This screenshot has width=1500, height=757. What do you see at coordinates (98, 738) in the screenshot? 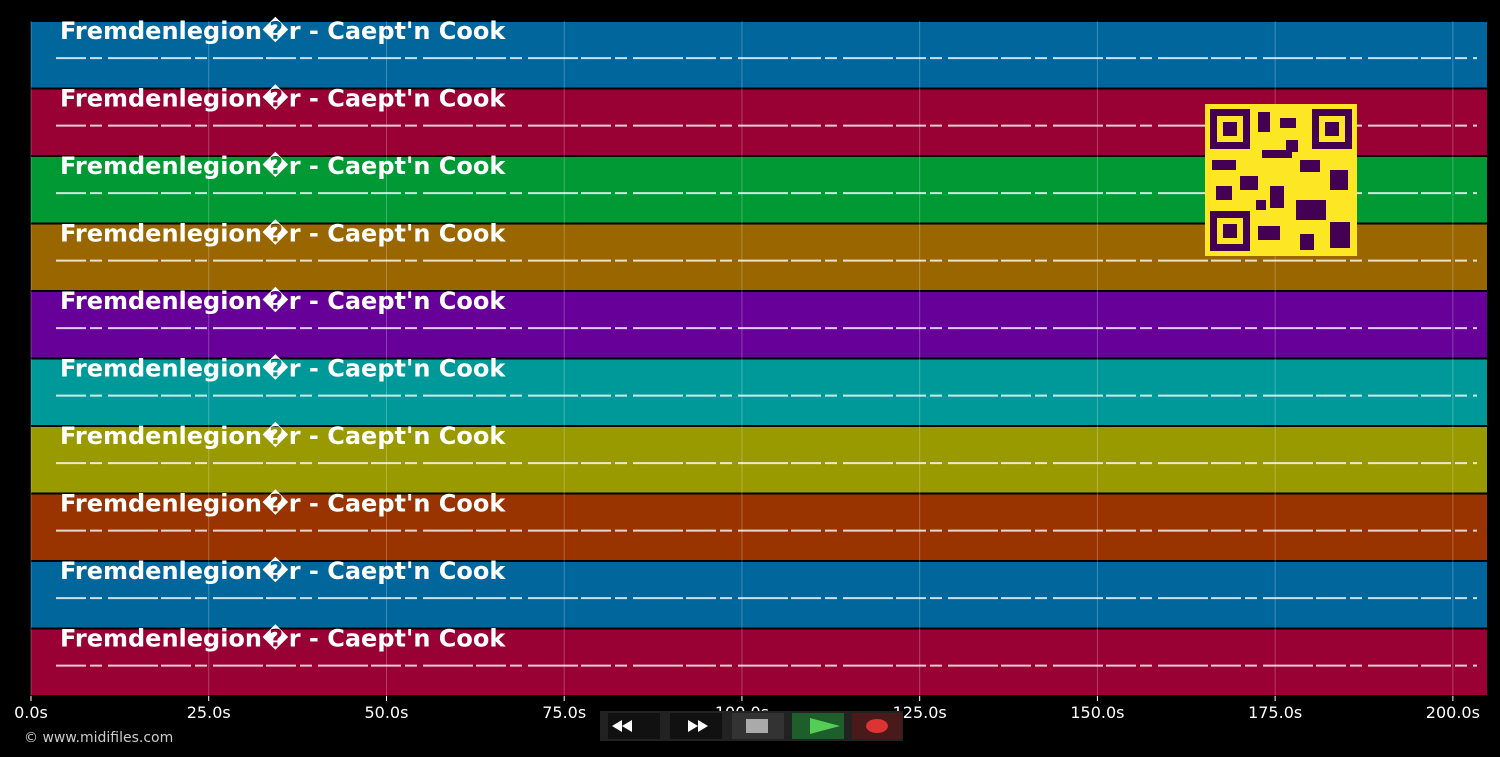
I see `footer: © www.midifiles.com` at bounding box center [98, 738].